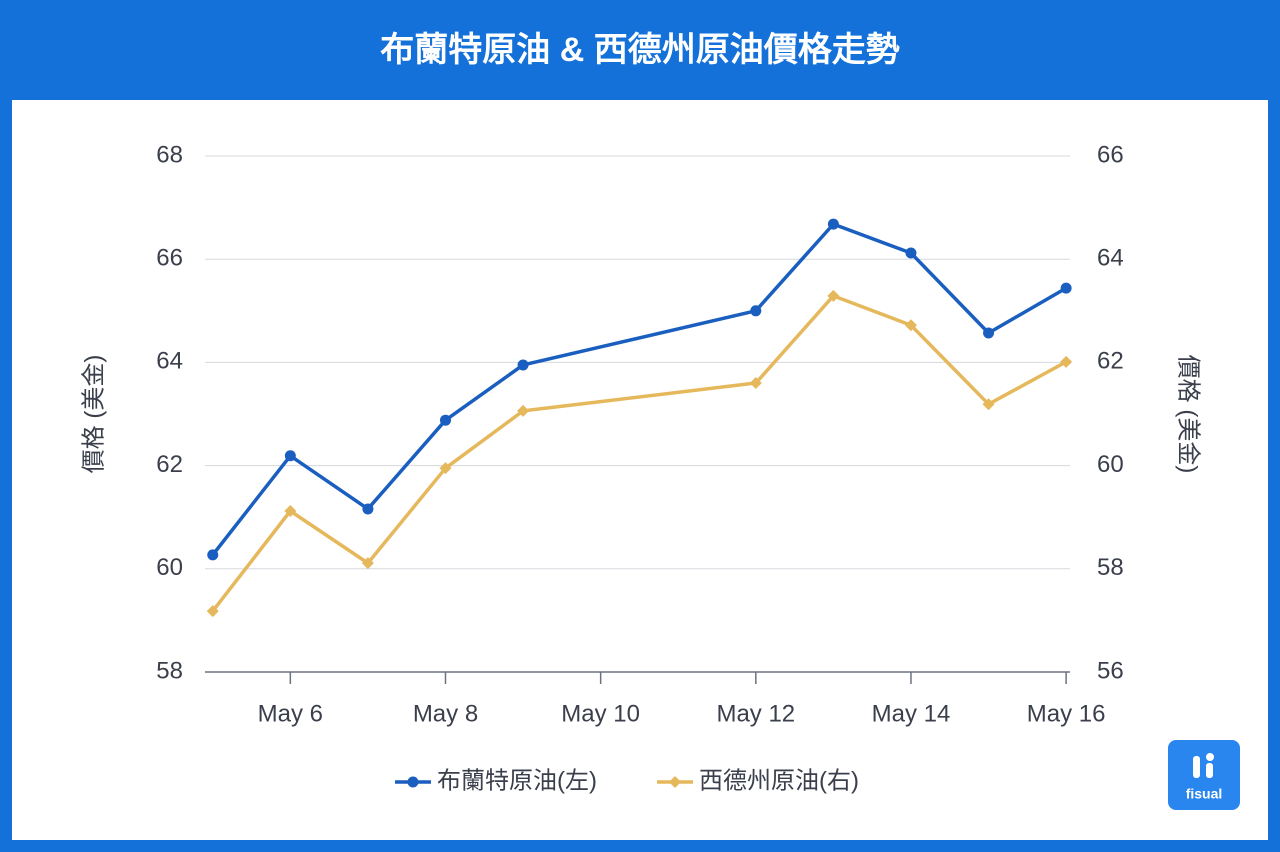  What do you see at coordinates (639, 50) in the screenshot?
I see `chart-title: 布蘭特原油 & 西德州原油價格走勢` at bounding box center [639, 50].